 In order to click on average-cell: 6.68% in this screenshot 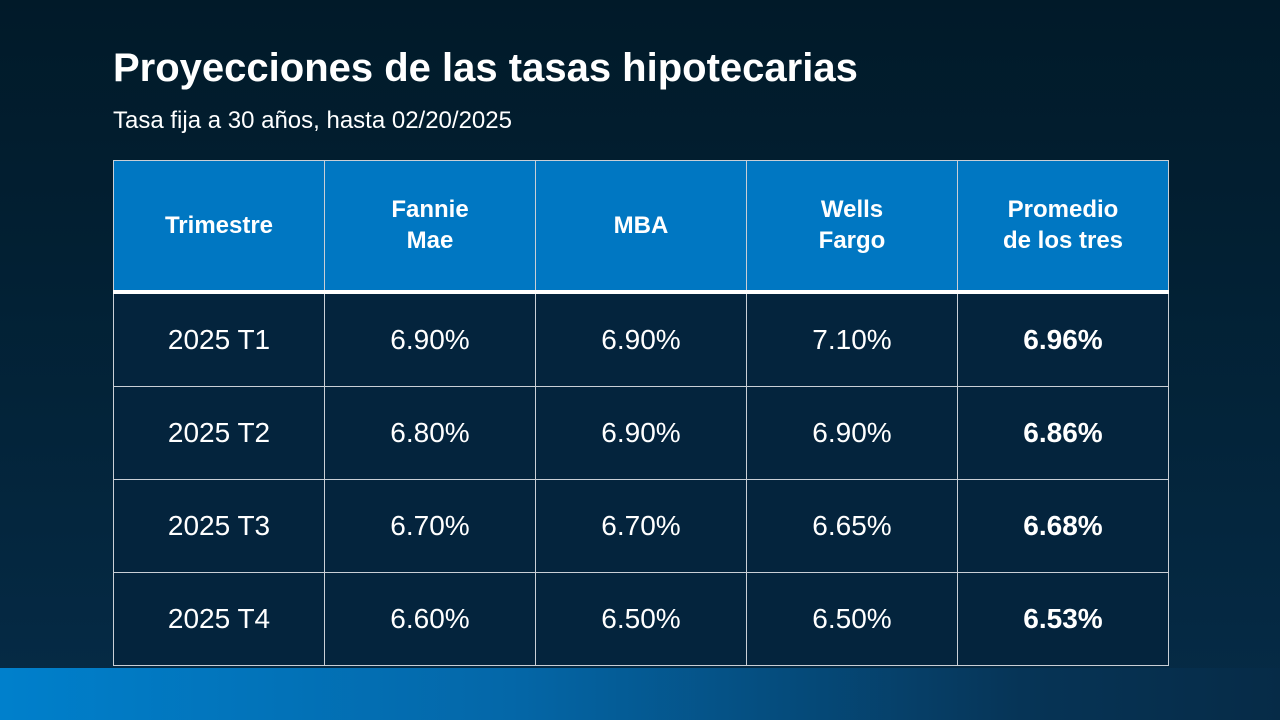, I will do `click(1063, 525)`.